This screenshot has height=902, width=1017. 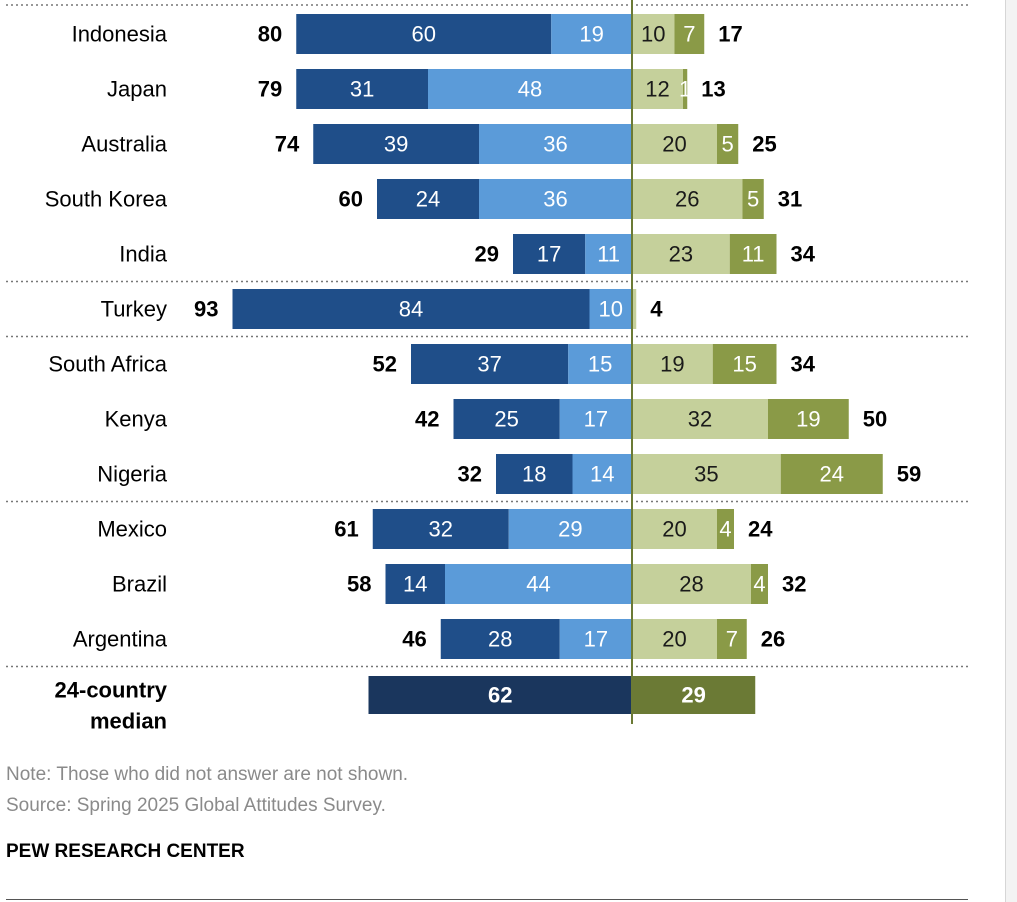 I want to click on median-category-label: 24-country, so click(x=111, y=690).